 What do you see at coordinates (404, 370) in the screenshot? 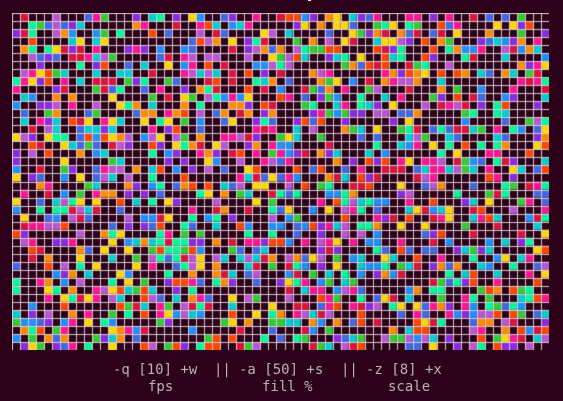
I see `scale-control: -z [8] +x` at bounding box center [404, 370].